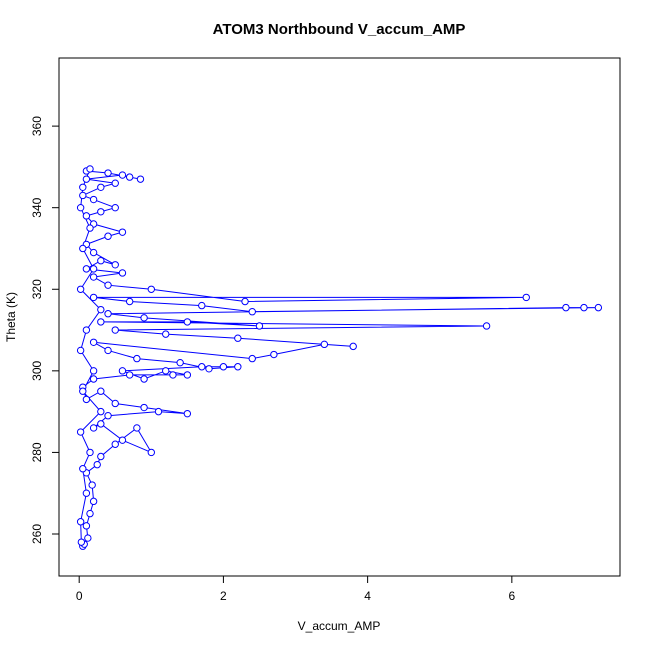 The height and width of the screenshot is (650, 650). Describe the element at coordinates (367, 596) in the screenshot. I see `x-tick-label: 4` at that location.